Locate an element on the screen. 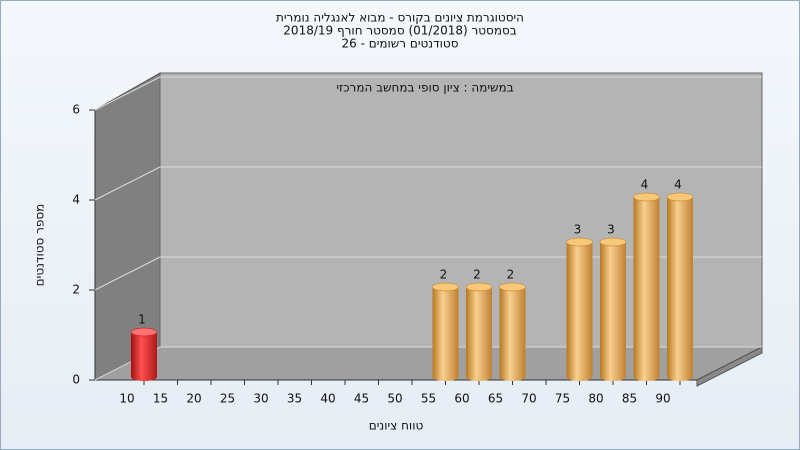 This screenshot has height=450, width=800. chart-title: בסמסטר (01/2018) סמסטר חורף 2018/19 is located at coordinates (399, 31).